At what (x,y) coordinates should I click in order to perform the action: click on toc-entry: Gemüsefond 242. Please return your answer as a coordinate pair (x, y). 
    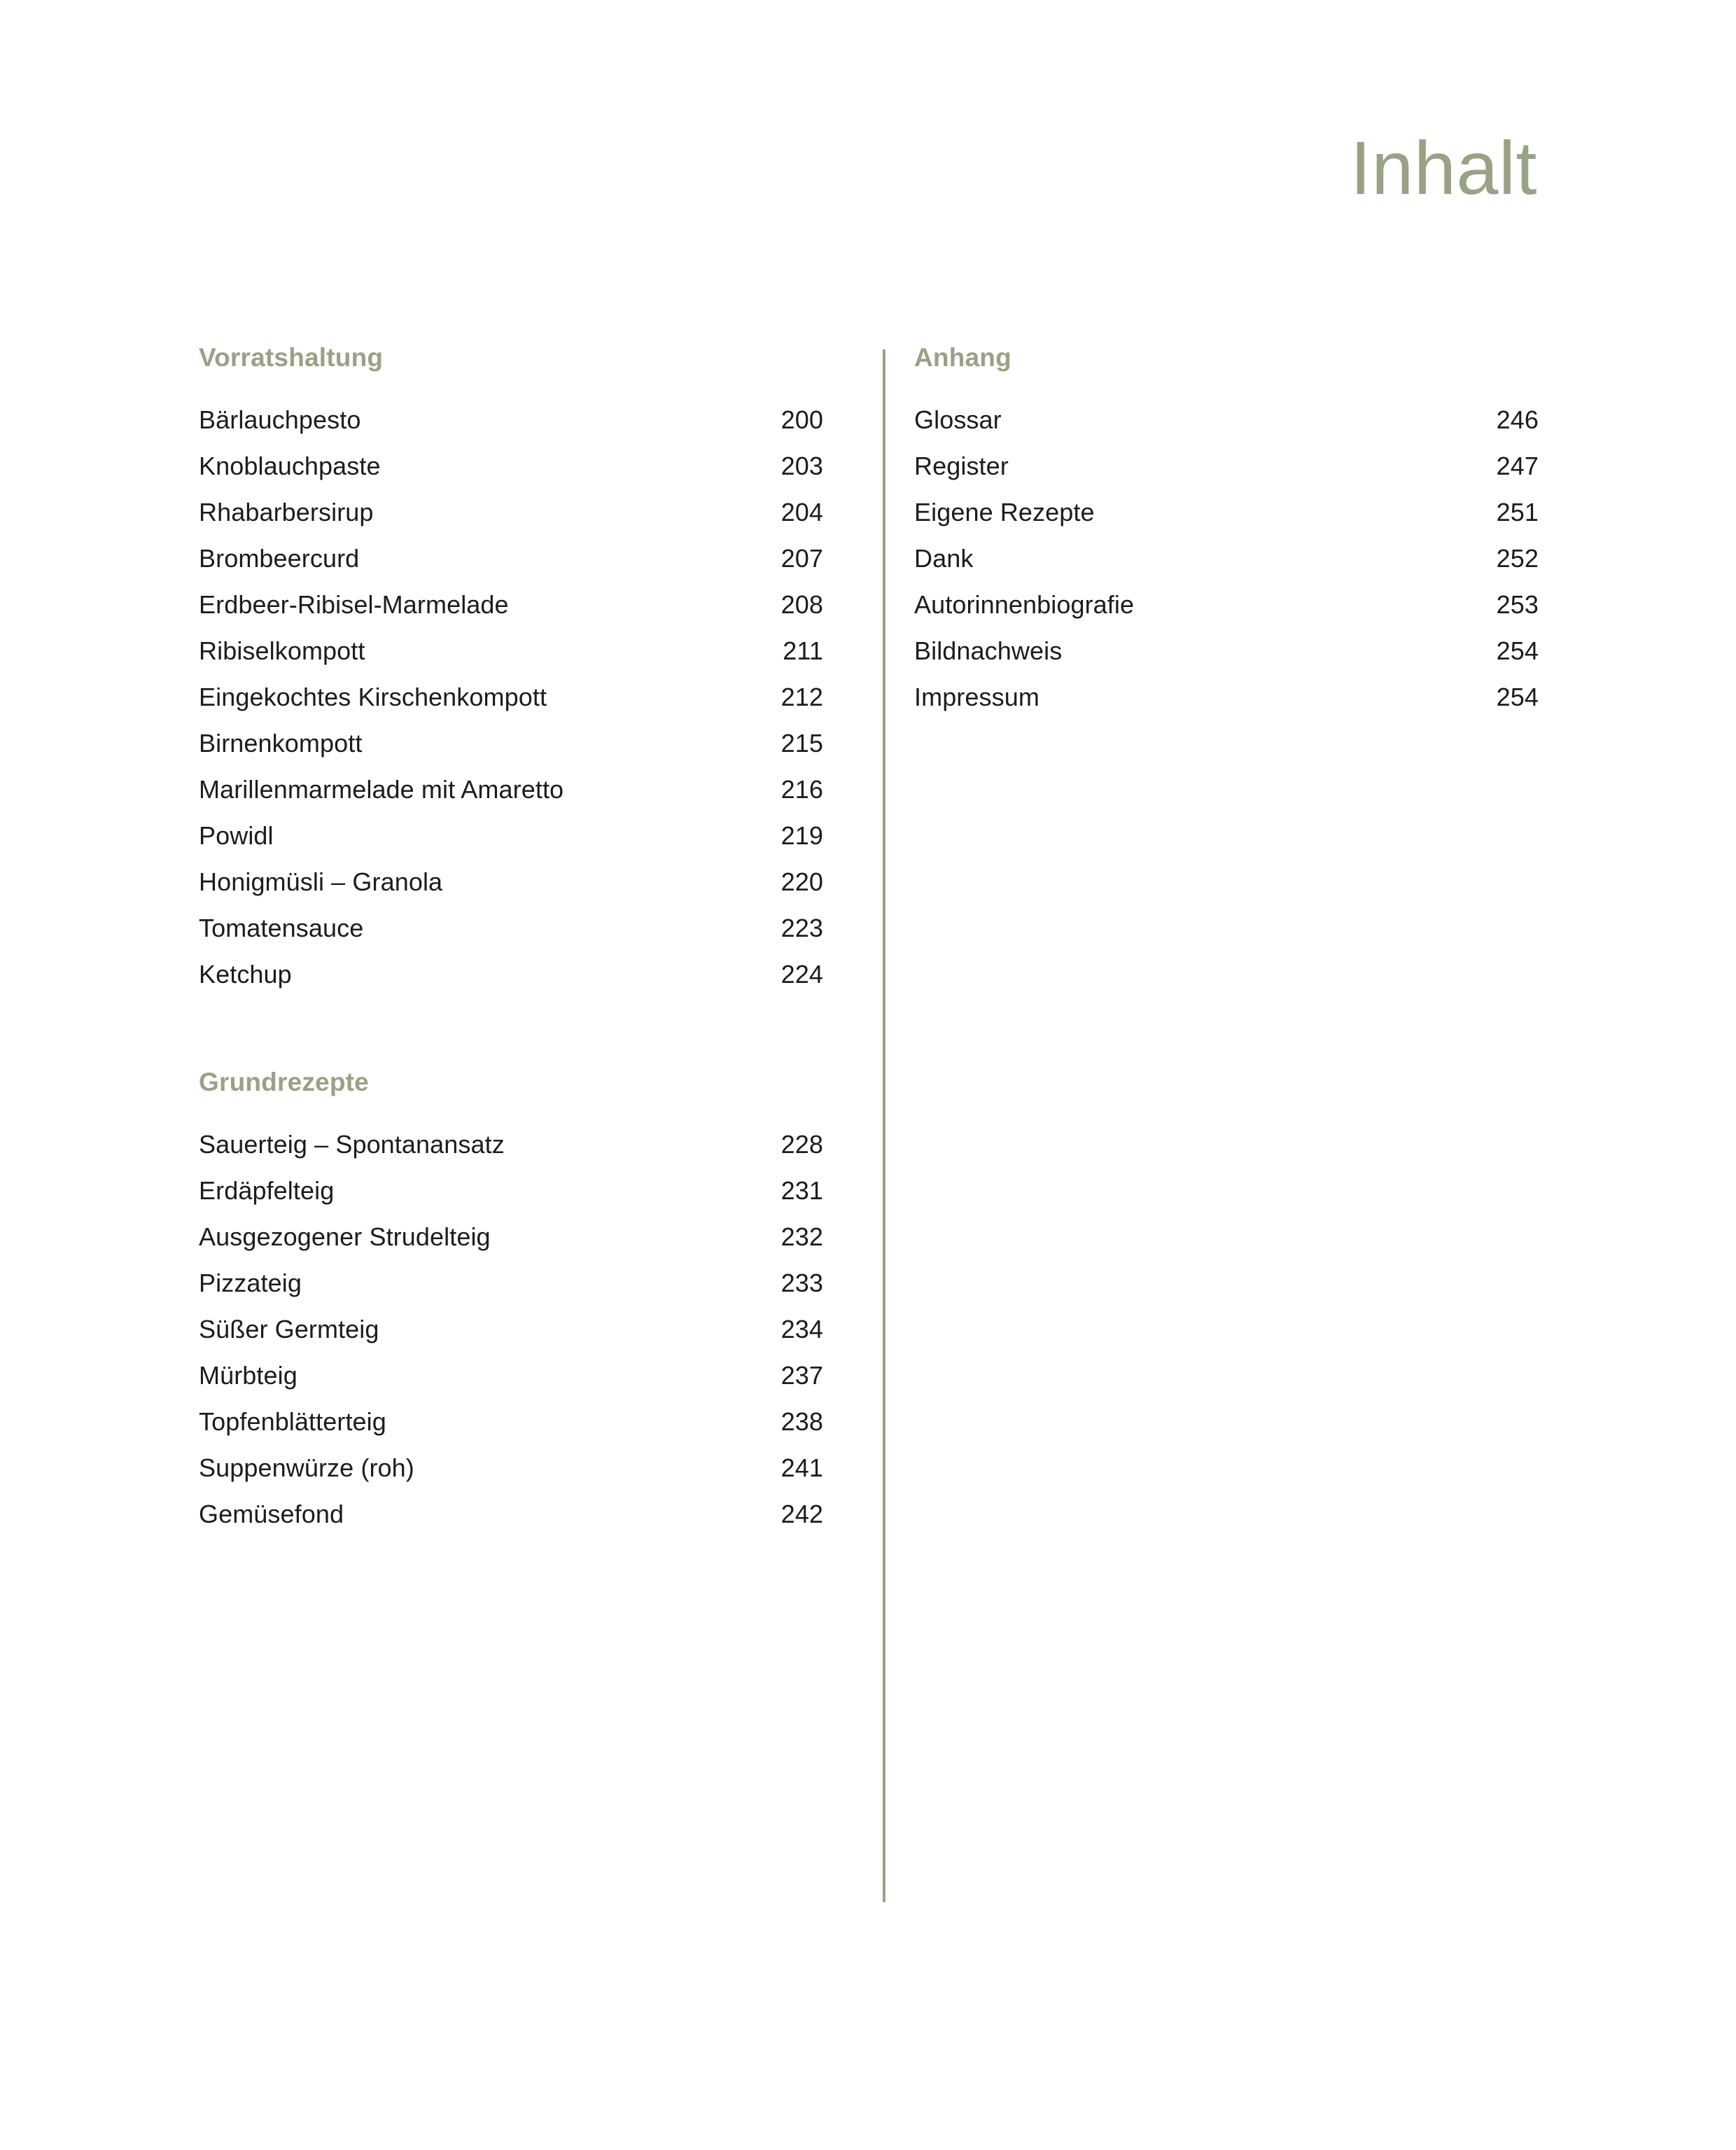
    Looking at the image, I should click on (511, 1514).